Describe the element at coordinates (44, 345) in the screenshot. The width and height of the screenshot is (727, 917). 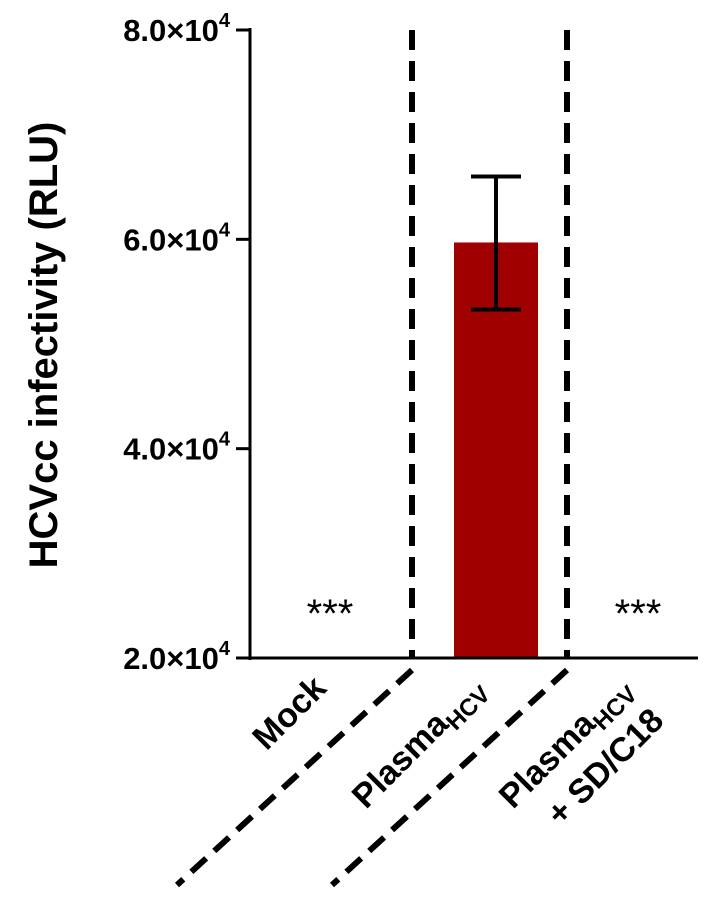
I see `y-axis-label: HCVcc infectivity (RLU)` at that location.